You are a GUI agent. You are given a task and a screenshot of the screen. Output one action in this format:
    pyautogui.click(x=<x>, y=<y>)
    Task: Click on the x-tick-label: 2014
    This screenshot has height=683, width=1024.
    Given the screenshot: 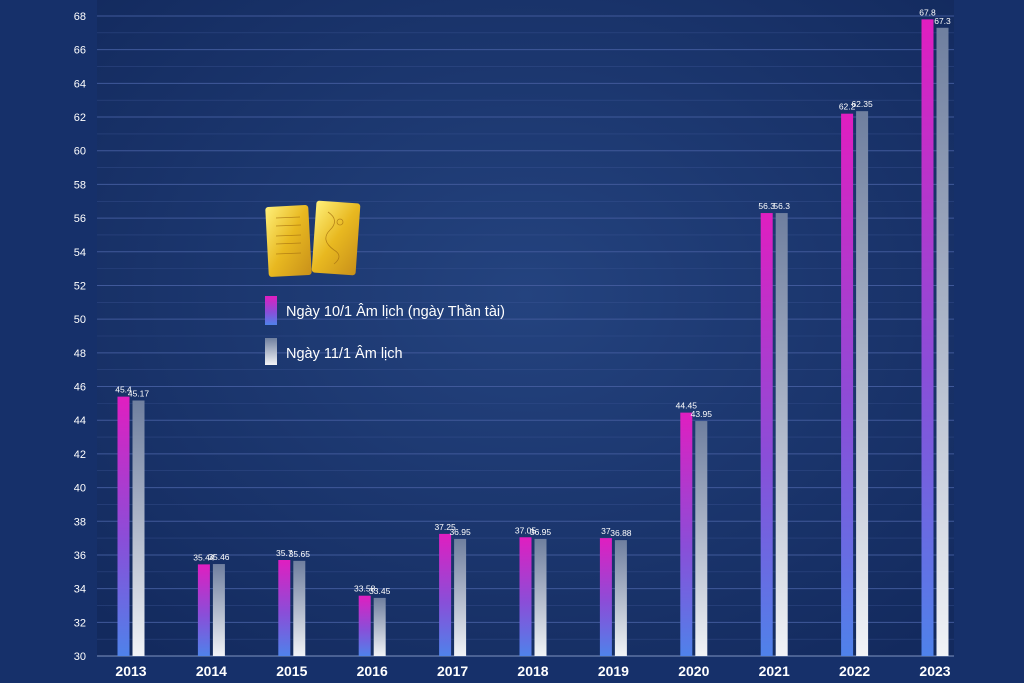 What is the action you would take?
    pyautogui.click(x=211, y=671)
    